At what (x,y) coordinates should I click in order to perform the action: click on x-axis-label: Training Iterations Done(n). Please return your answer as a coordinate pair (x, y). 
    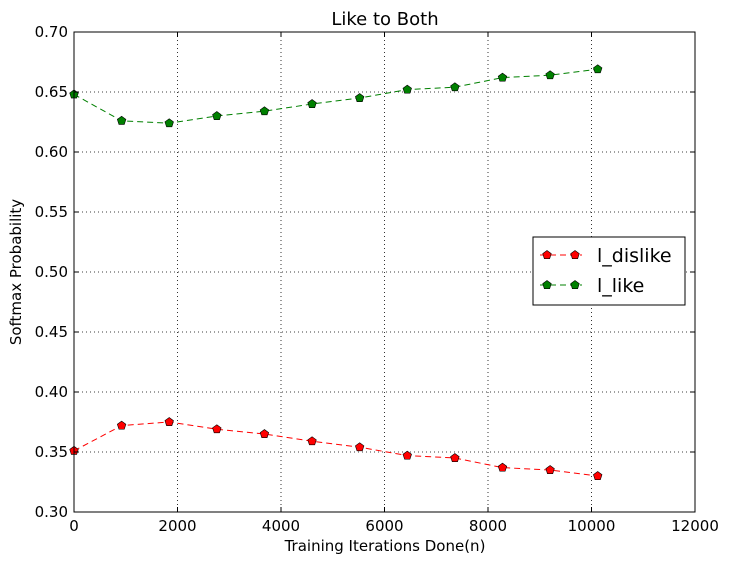
    Looking at the image, I should click on (385, 546).